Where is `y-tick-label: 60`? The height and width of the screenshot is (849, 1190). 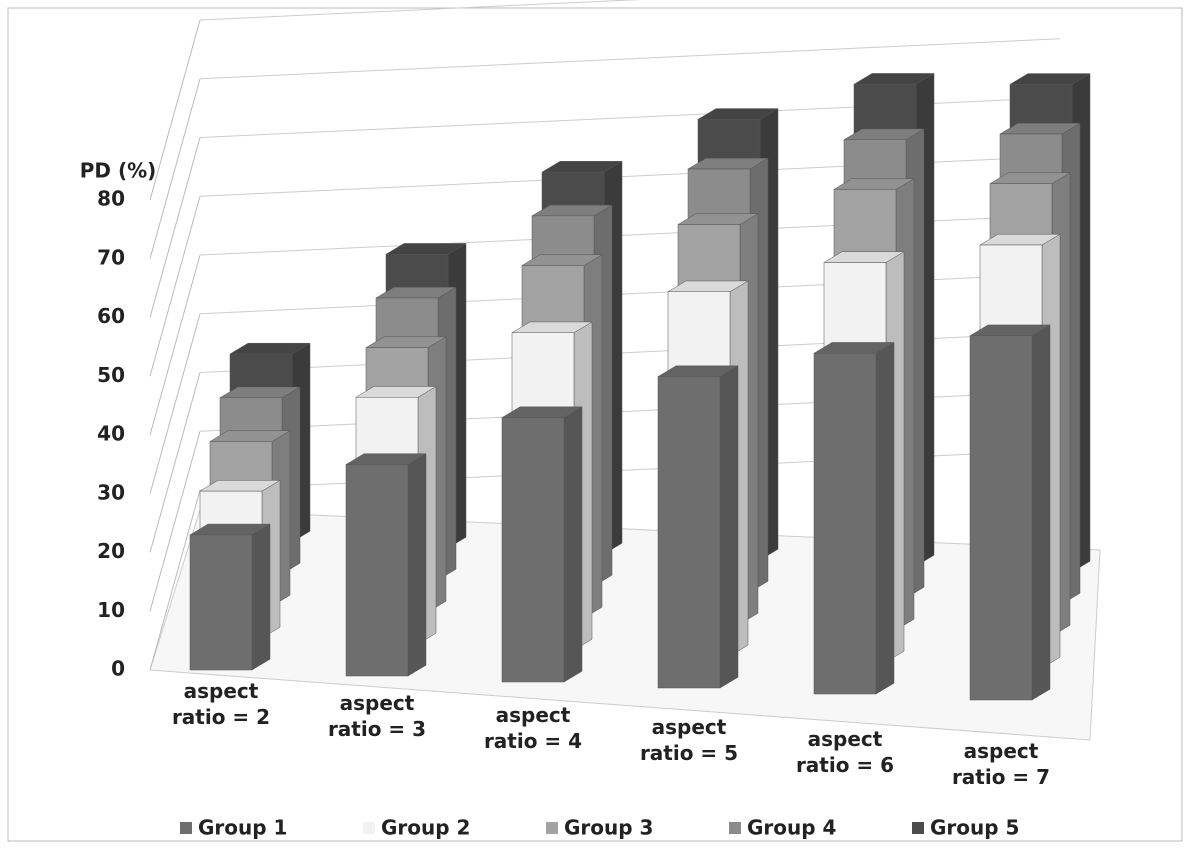 y-tick-label: 60 is located at coordinates (111, 316).